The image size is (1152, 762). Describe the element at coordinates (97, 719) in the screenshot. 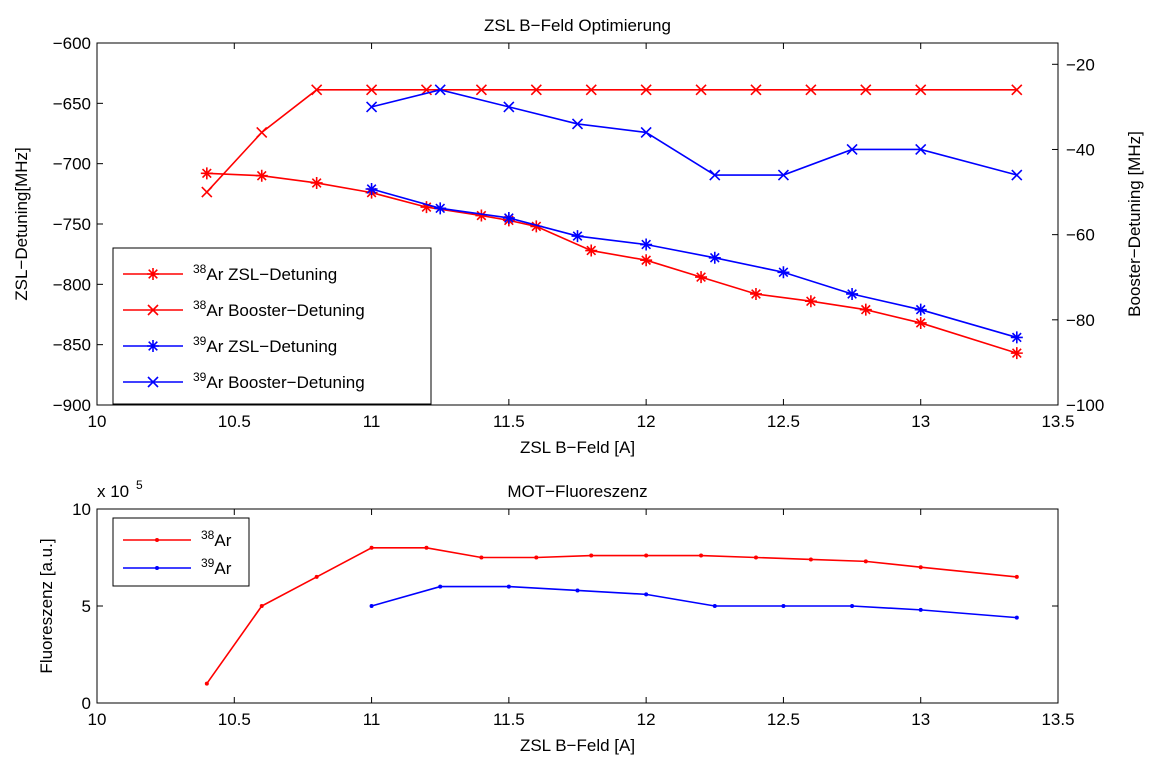

I see `x-tick-label: 10` at that location.